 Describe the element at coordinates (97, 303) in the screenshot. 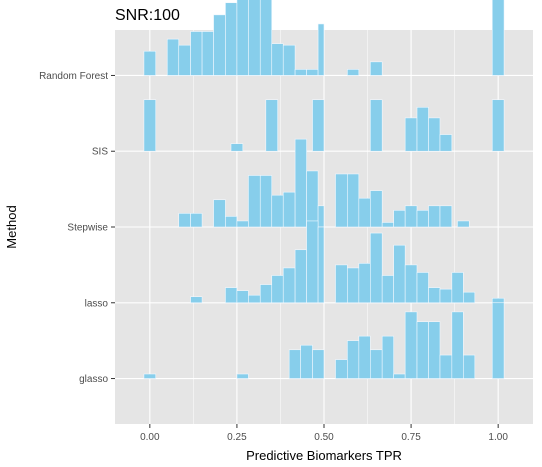

I see `y-tick-label: lasso` at that location.